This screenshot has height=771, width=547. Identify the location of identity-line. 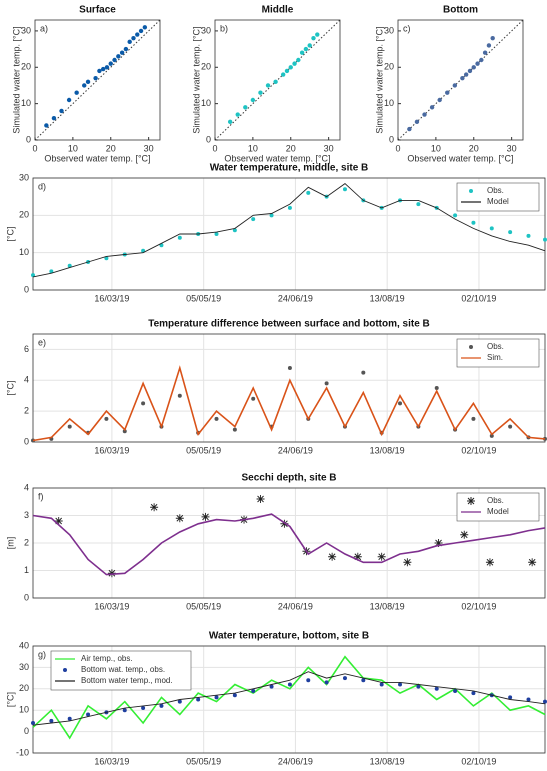
(460, 80).